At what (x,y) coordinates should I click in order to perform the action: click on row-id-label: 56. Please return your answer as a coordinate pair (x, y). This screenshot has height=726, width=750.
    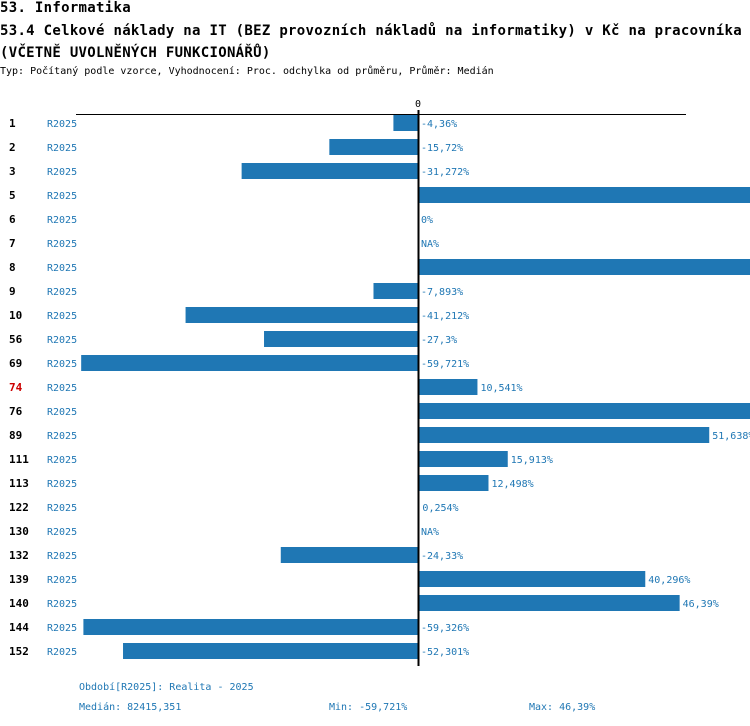
    Looking at the image, I should click on (16, 339).